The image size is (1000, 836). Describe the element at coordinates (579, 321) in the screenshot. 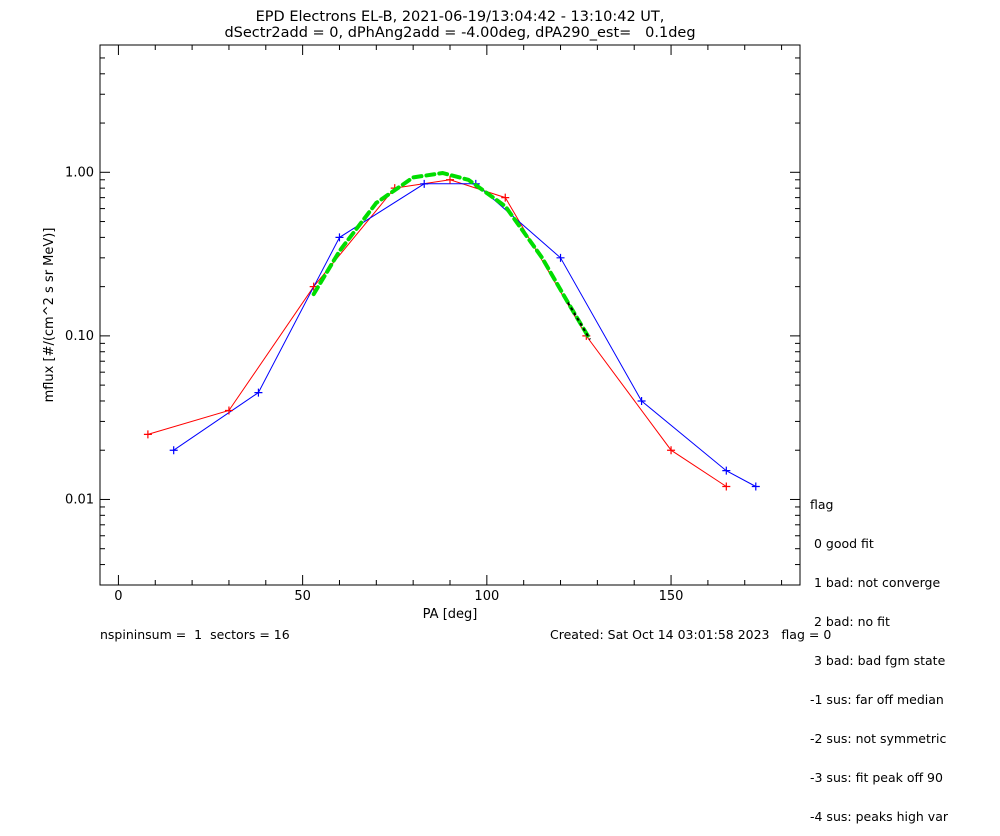

I see `fit-extension-line` at that location.